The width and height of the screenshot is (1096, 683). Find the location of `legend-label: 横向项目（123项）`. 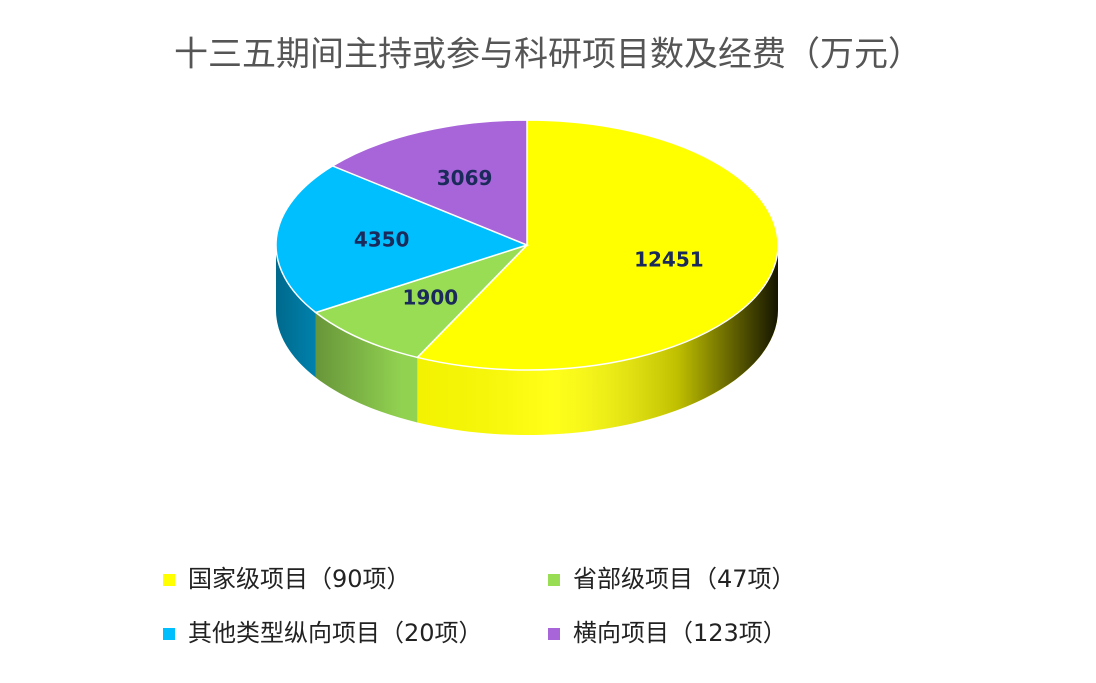

legend-label: 横向项目（123项） is located at coordinates (680, 633).